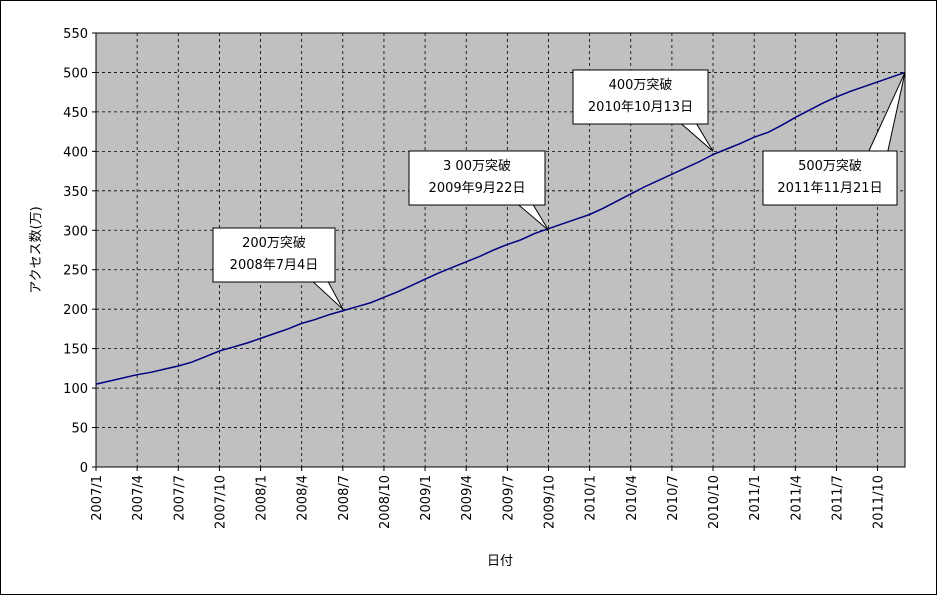 The height and width of the screenshot is (595, 937). I want to click on callout-text: 2009年9月22日, so click(477, 188).